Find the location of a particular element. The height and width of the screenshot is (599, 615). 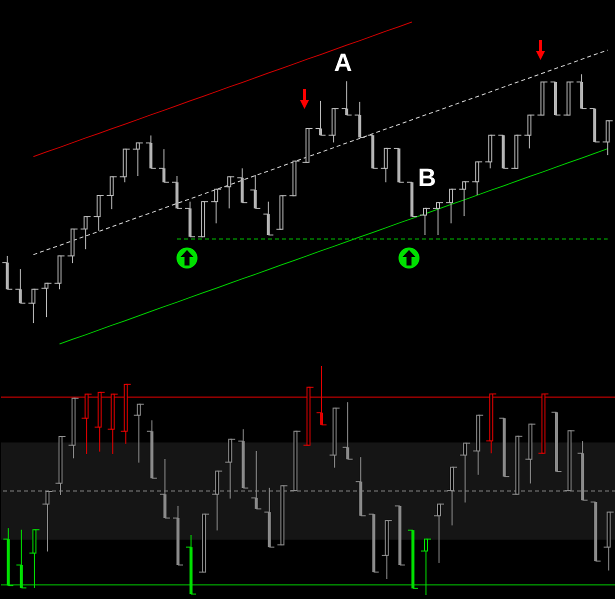

annotation: A is located at coordinates (343, 63).